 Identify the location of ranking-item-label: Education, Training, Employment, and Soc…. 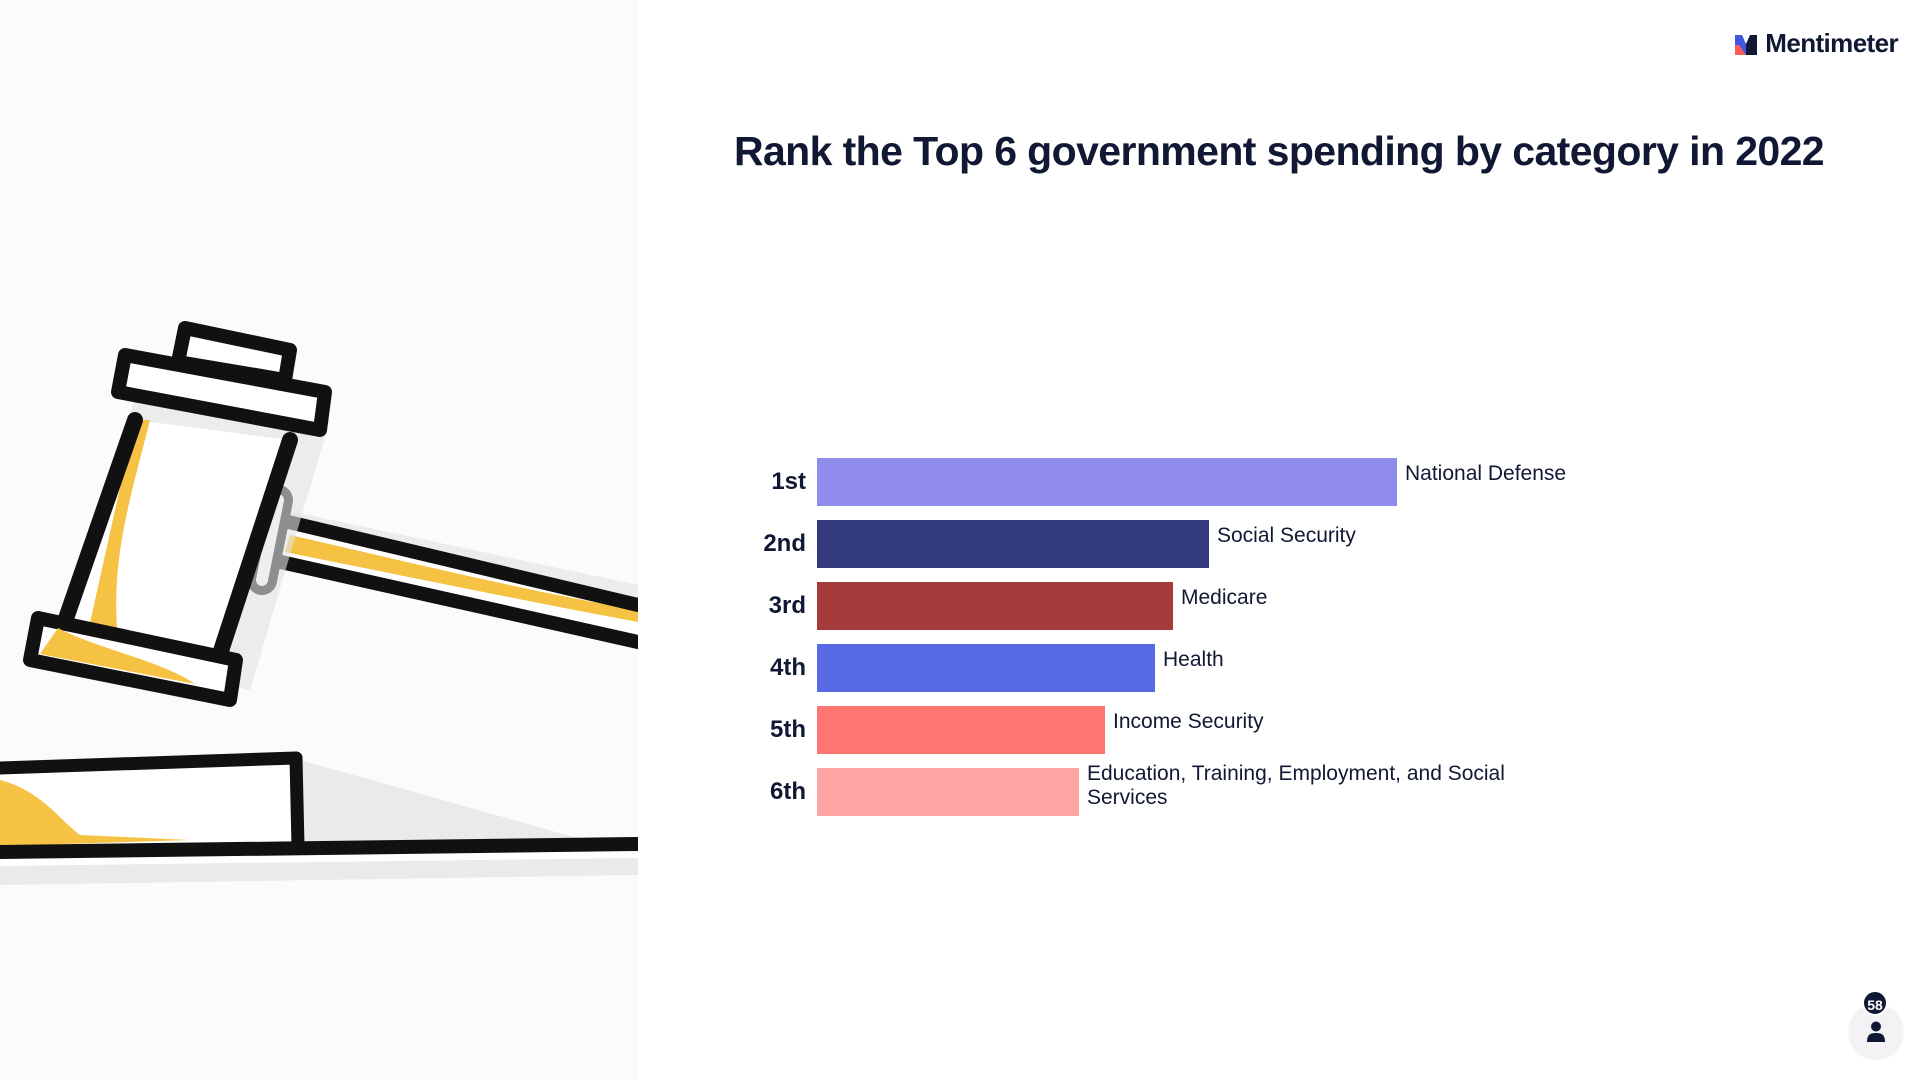
(1296, 785).